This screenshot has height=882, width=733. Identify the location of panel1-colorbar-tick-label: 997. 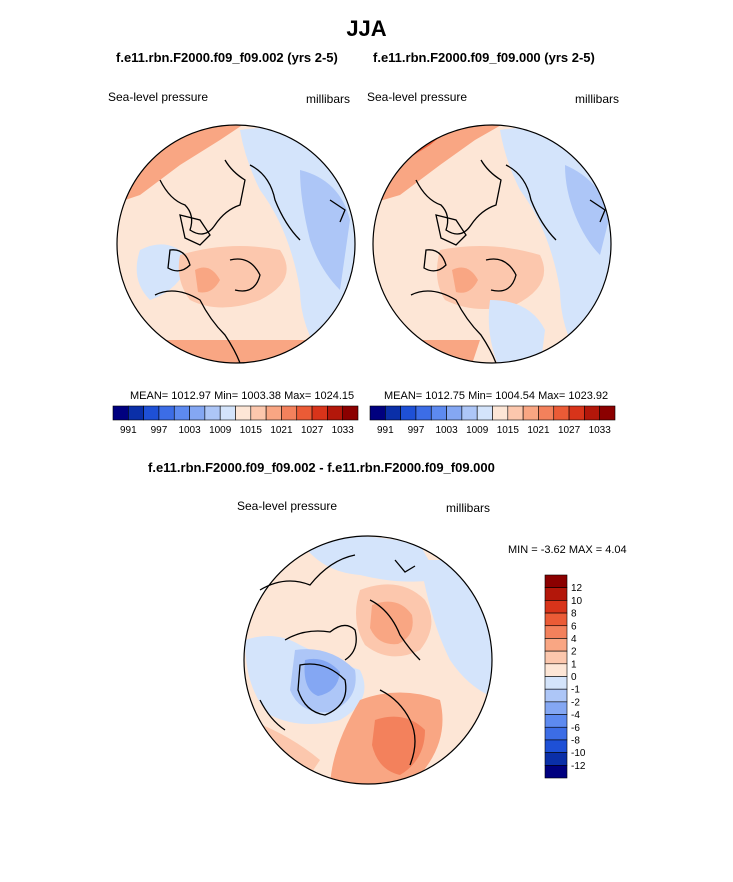
(159, 430).